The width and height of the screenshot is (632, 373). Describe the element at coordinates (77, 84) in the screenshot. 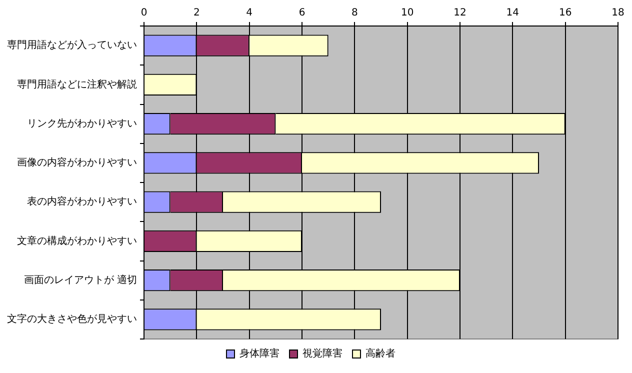

I see `y-tick-label: 専門用語などに注釈や解説` at that location.